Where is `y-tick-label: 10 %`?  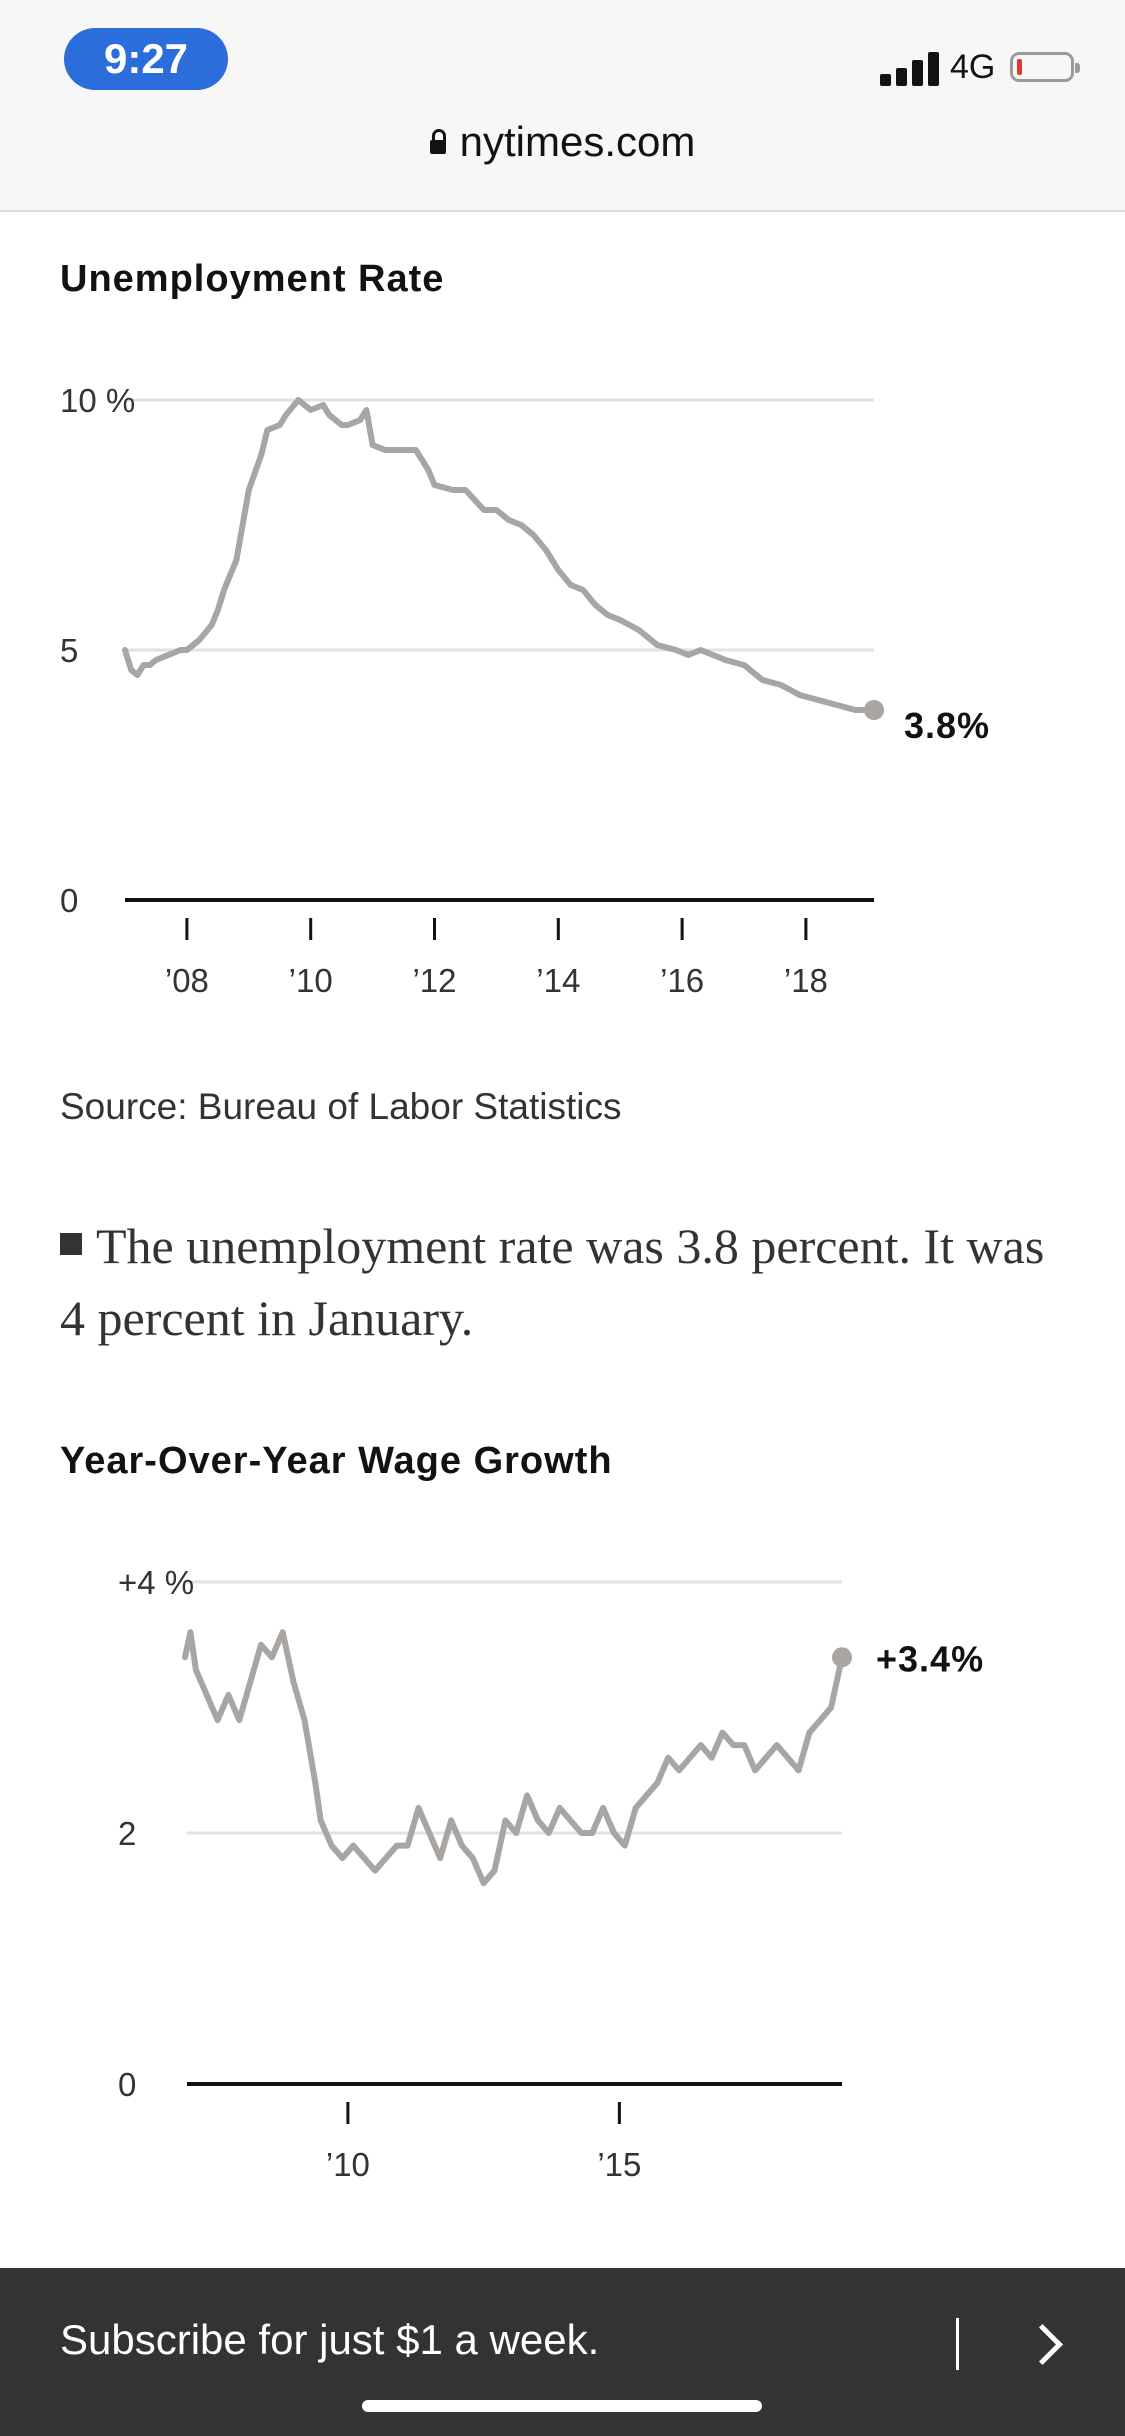
y-tick-label: 10 % is located at coordinates (97, 400).